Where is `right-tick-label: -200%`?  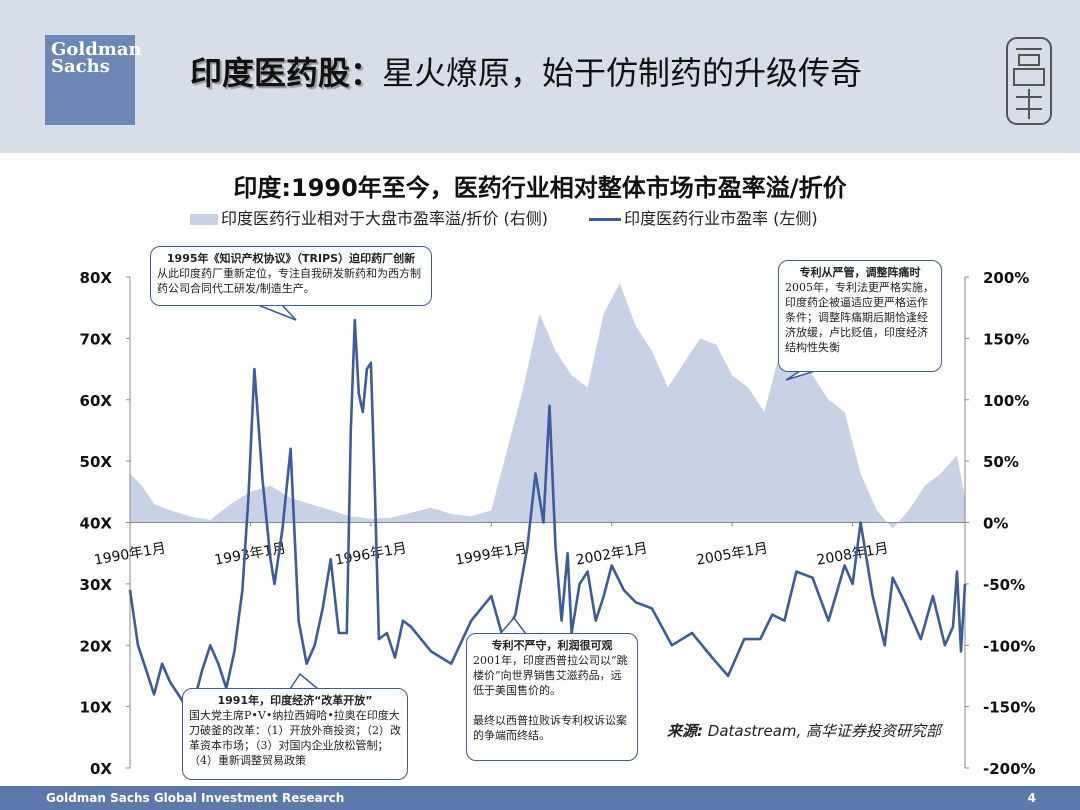 right-tick-label: -200% is located at coordinates (1009, 769).